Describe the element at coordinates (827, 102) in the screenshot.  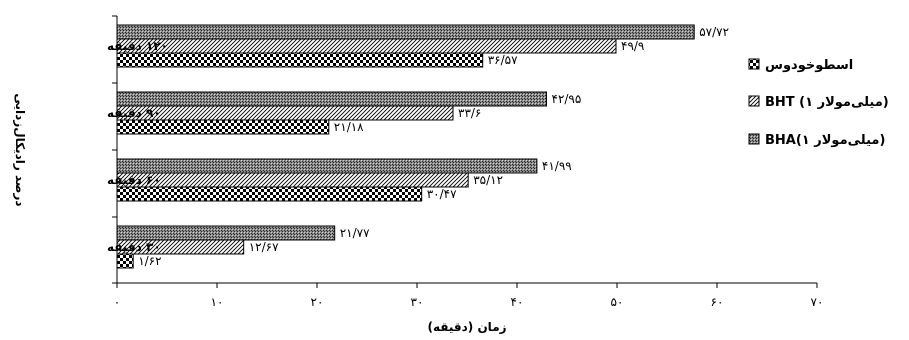
I see `legend-label: BHT (۱ میلی‌مولار)` at that location.